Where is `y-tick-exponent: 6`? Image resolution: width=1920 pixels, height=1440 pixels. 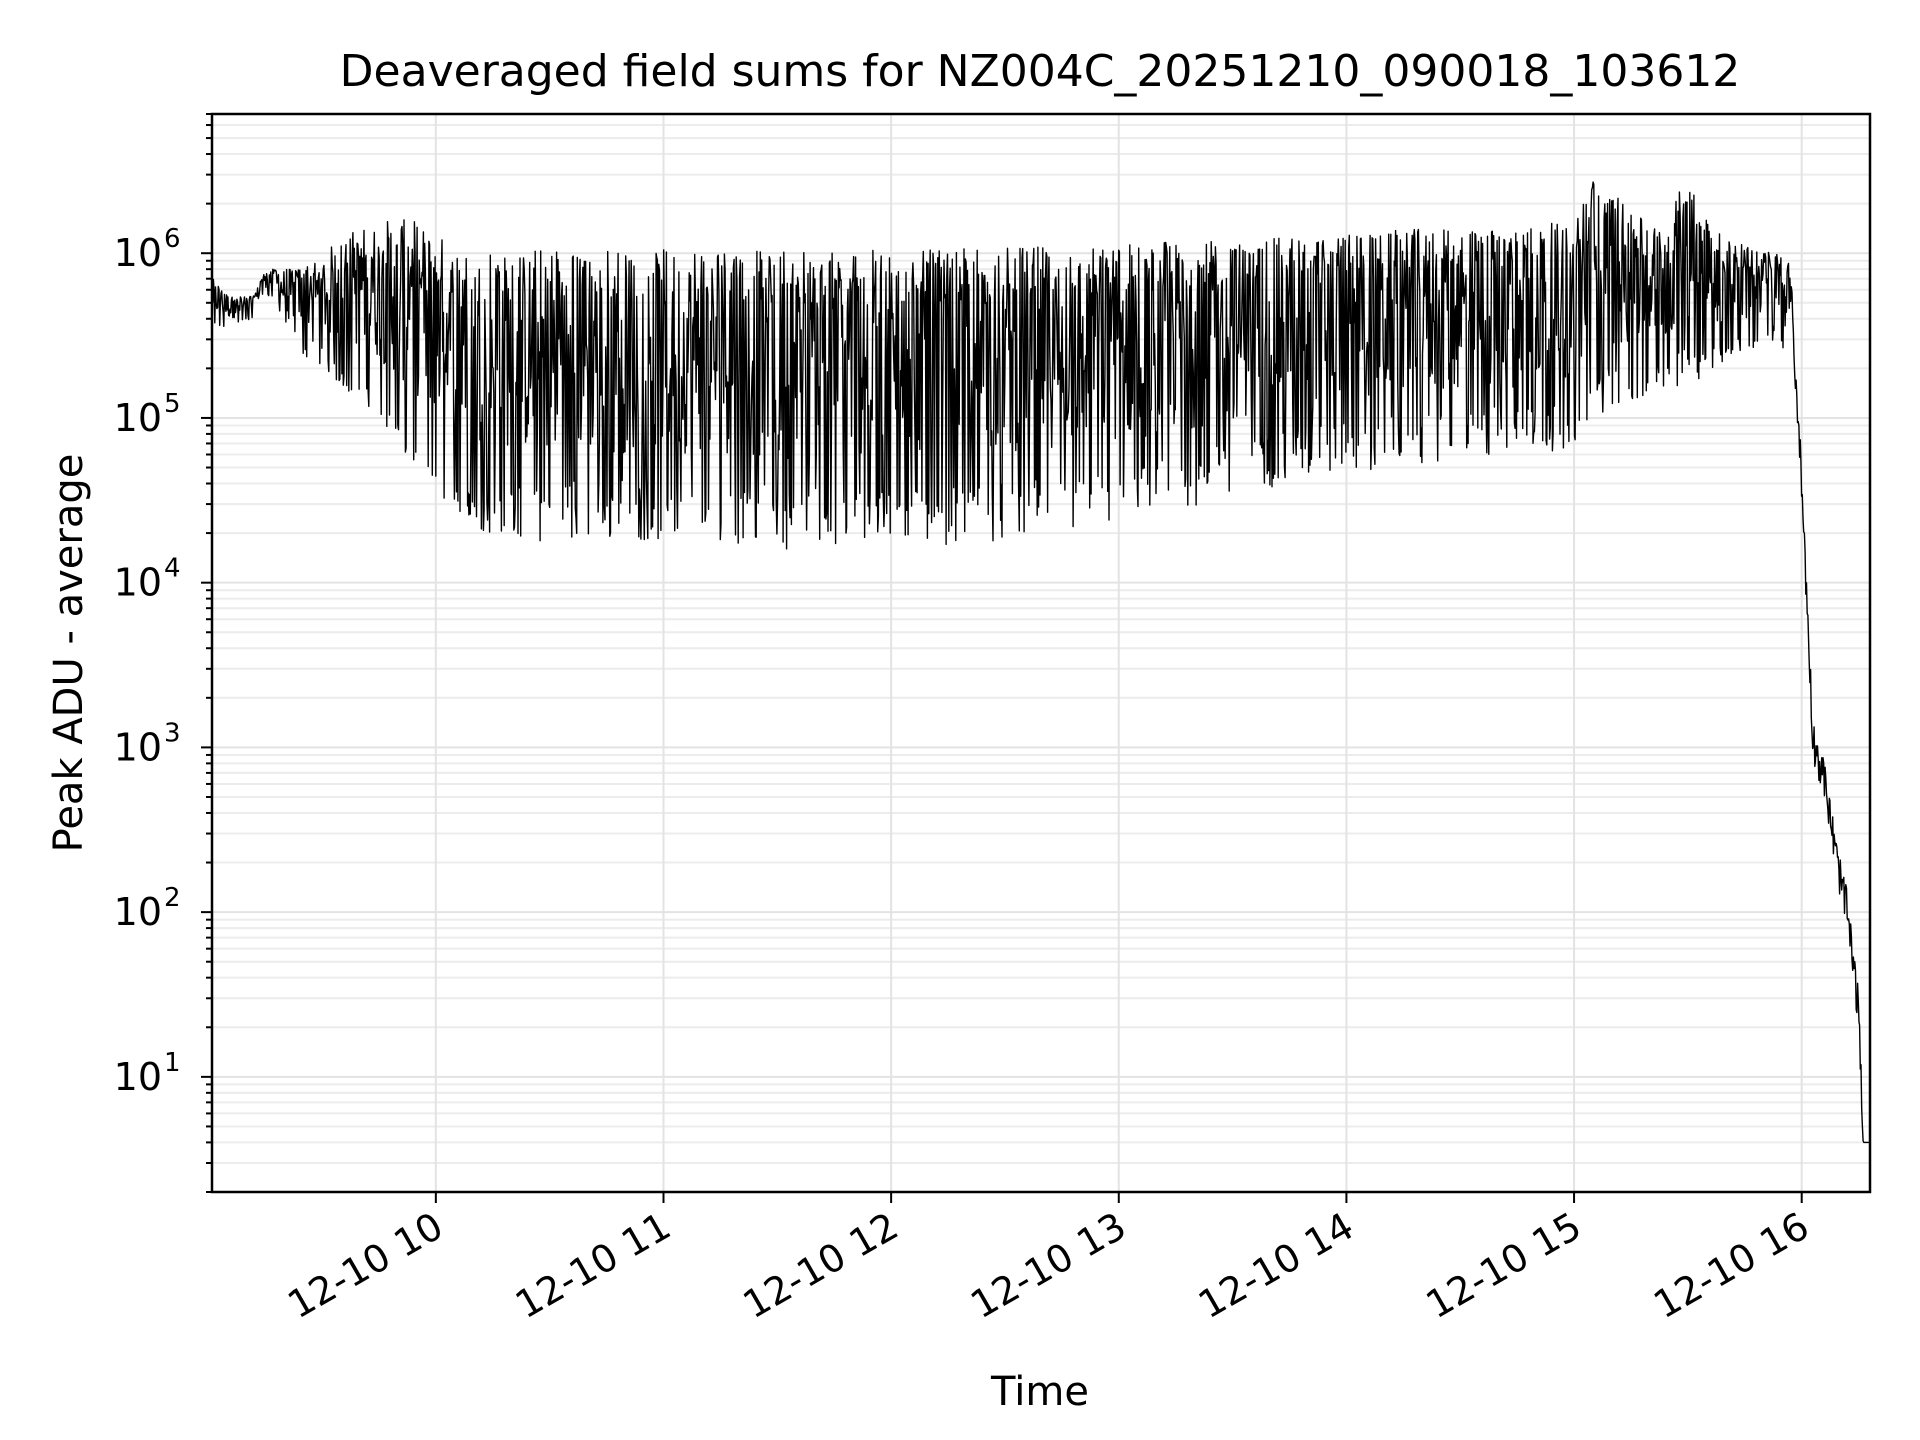 y-tick-exponent: 6 is located at coordinates (172, 239).